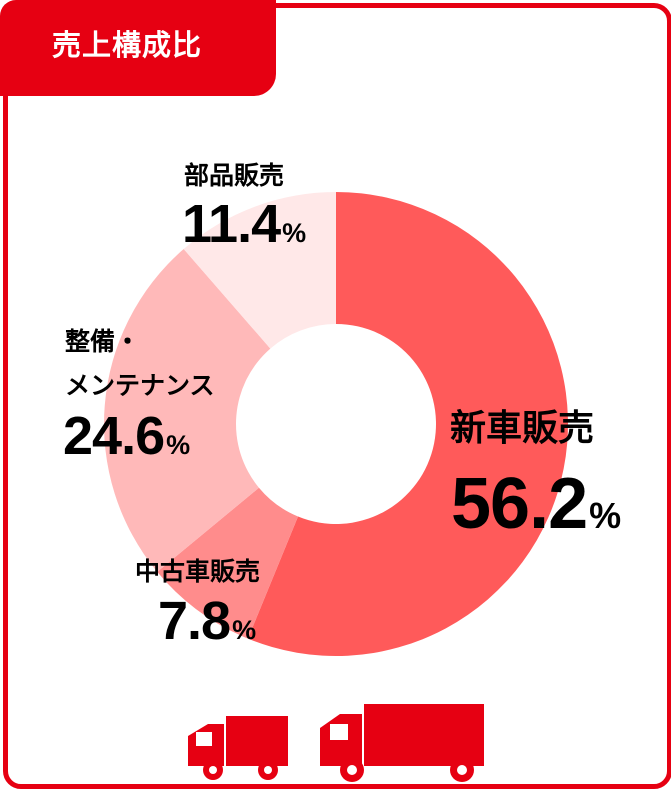 Image resolution: width=671 pixels, height=789 pixels. What do you see at coordinates (198, 571) in the screenshot?
I see `label-used: 中古車販売` at bounding box center [198, 571].